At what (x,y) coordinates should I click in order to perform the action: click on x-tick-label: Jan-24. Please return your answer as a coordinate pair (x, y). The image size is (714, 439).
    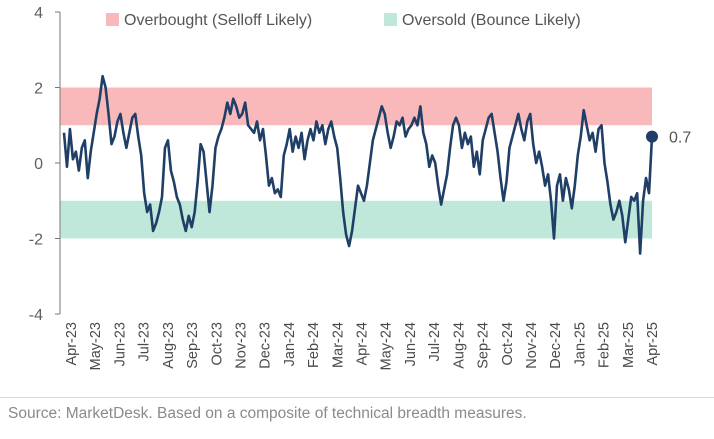
    Looking at the image, I should click on (290, 344).